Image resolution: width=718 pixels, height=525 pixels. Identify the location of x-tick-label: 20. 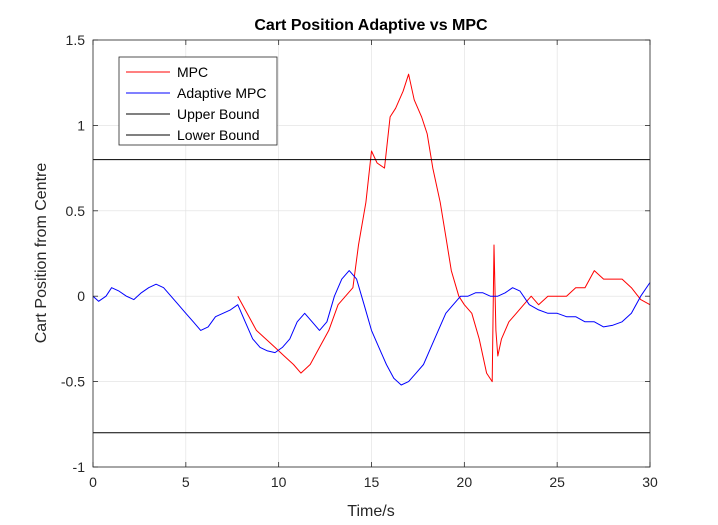
(465, 482).